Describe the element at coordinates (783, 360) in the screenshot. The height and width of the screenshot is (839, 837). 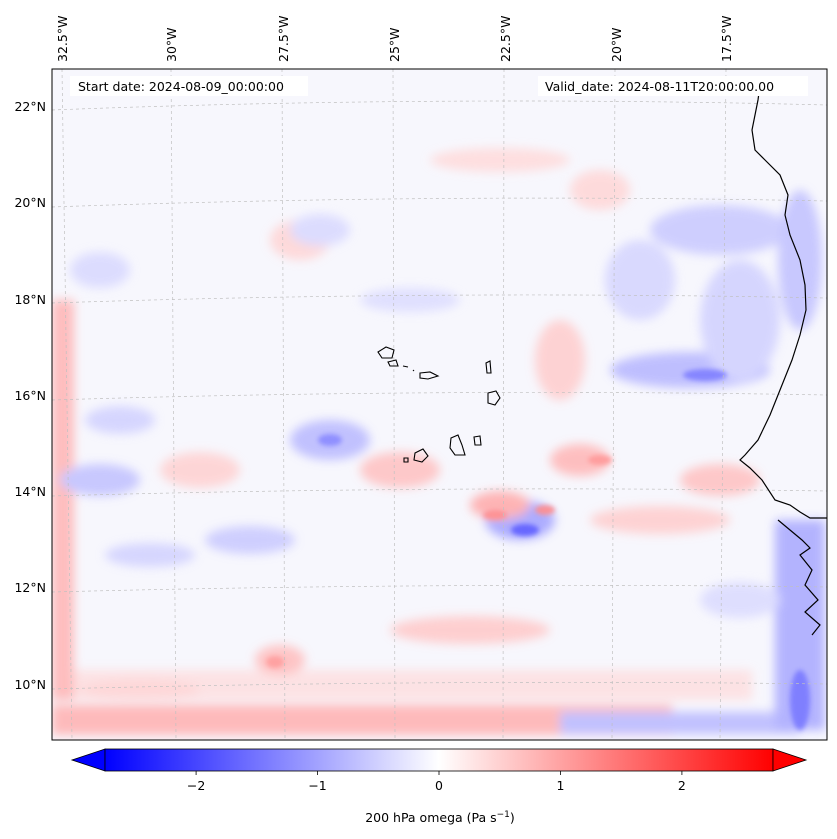
I see `coastline` at that location.